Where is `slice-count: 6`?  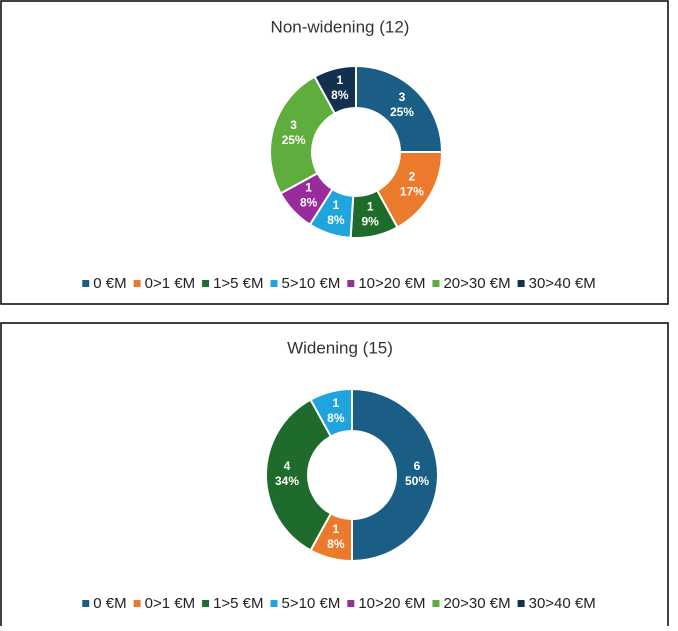
slice-count: 6 is located at coordinates (417, 466).